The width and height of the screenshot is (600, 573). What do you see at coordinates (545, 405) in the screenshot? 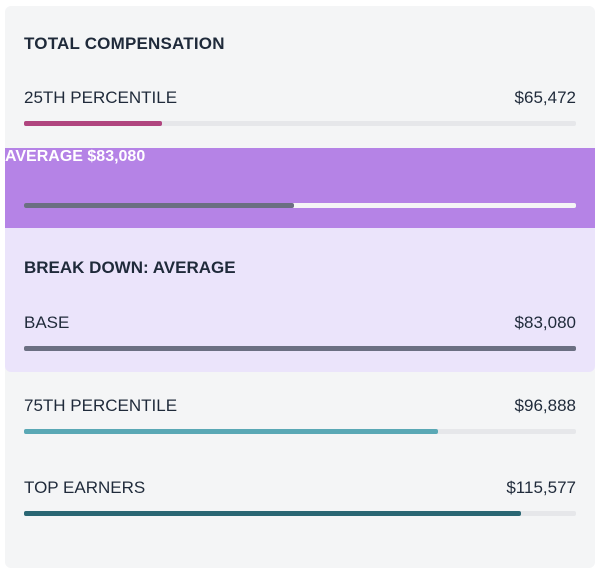
I see `row-value: $96,888` at bounding box center [545, 405].